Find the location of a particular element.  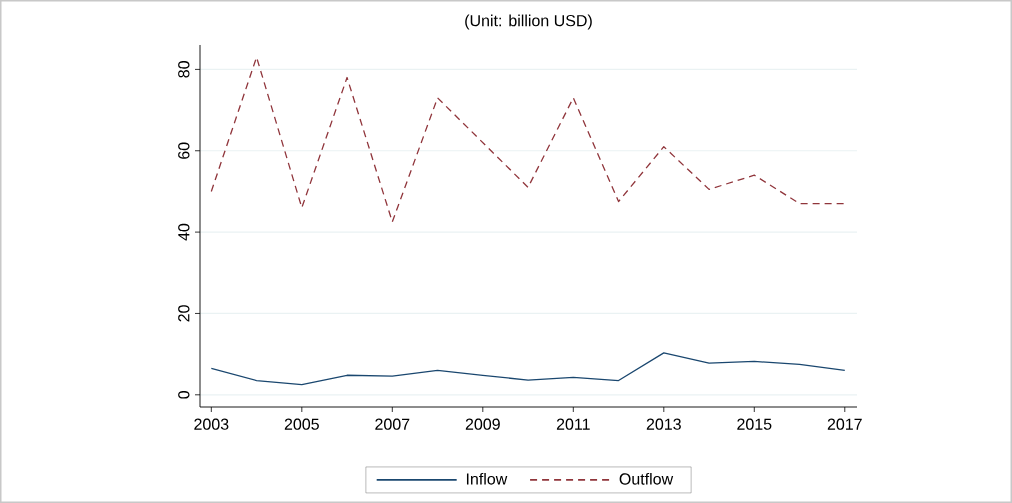

y-tick-label: 40 is located at coordinates (184, 232).